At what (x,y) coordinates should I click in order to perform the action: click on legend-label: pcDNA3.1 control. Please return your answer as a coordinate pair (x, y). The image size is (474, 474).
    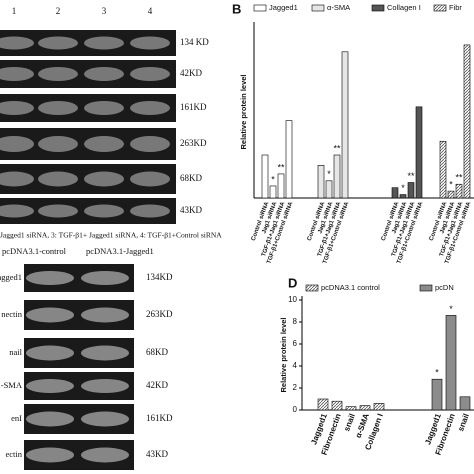
    Looking at the image, I should click on (350, 287).